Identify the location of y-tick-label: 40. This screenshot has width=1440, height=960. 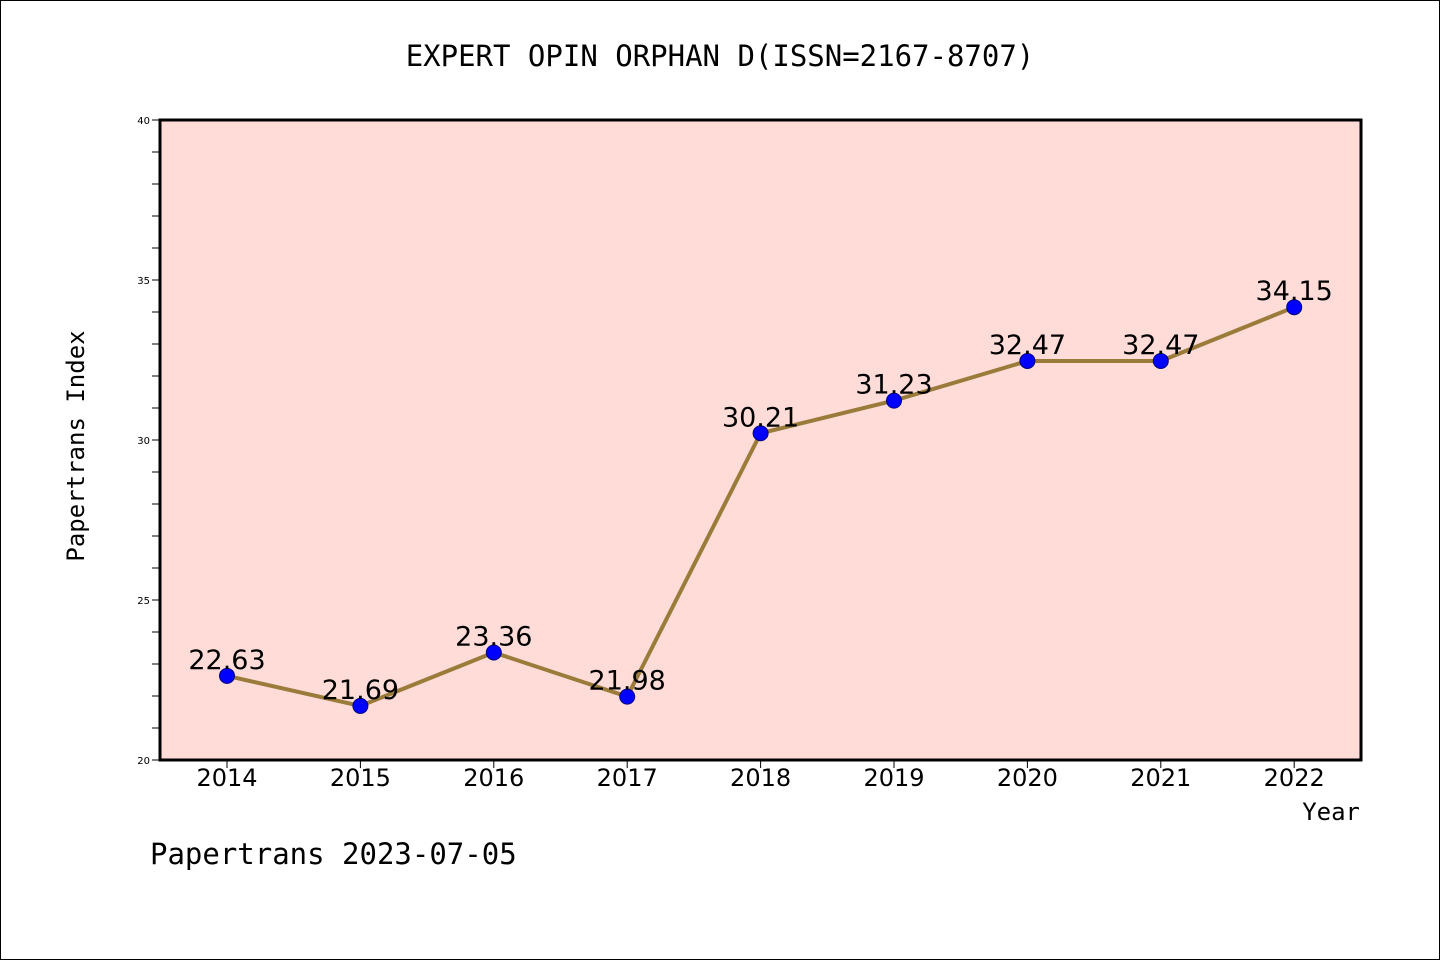
(143, 121).